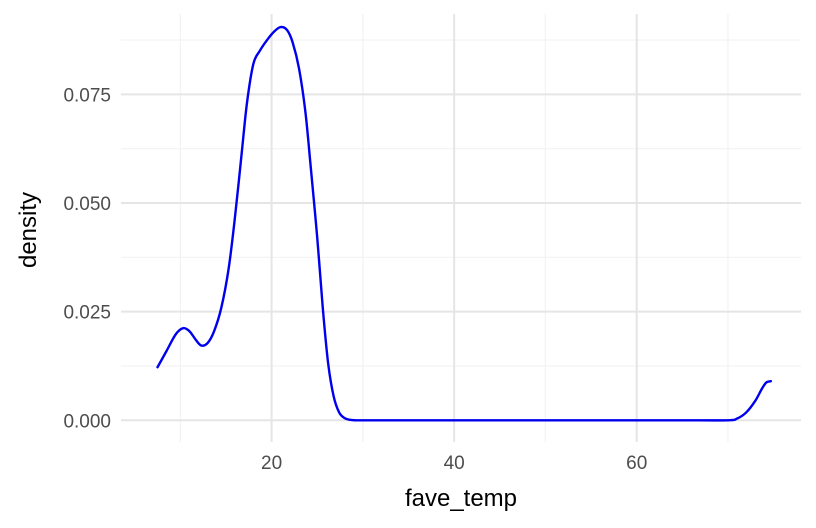  What do you see at coordinates (28, 230) in the screenshot?
I see `y-axis-title: density` at bounding box center [28, 230].